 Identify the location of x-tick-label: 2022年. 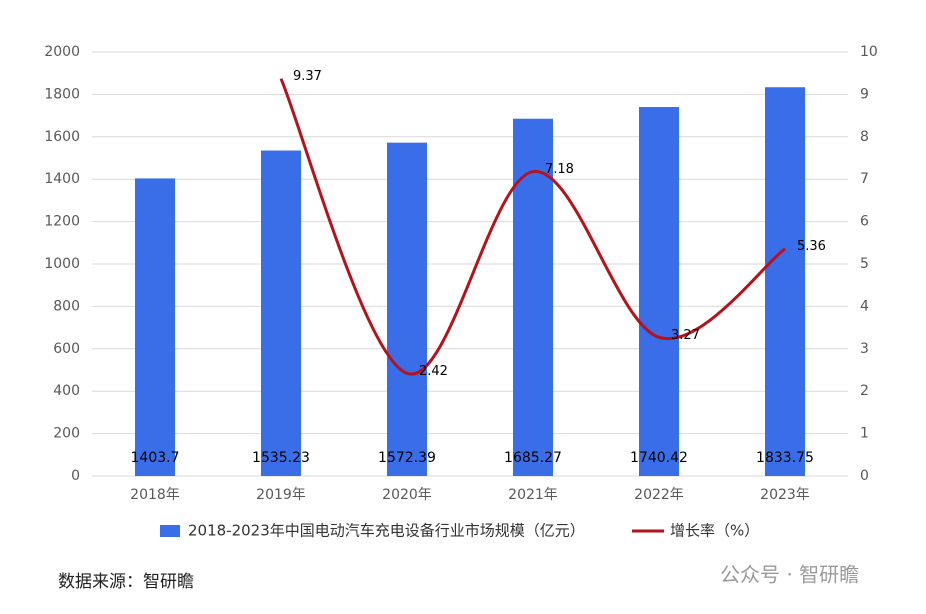
(659, 495).